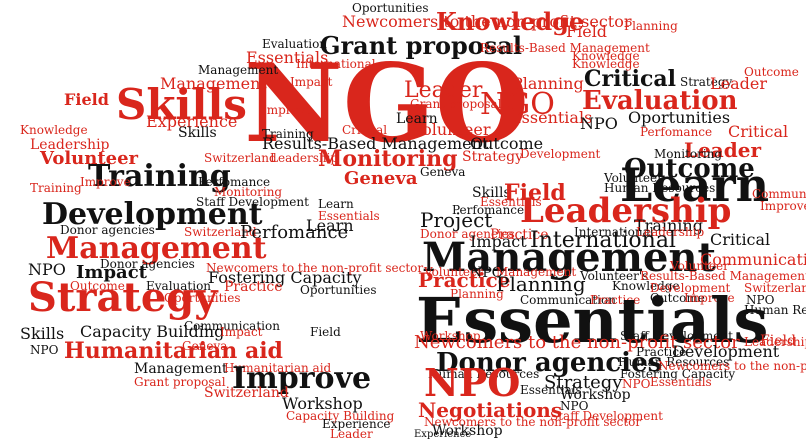 Image resolution: width=806 pixels, height=440 pixels. Describe the element at coordinates (456, 220) in the screenshot. I see `word: Project` at that location.